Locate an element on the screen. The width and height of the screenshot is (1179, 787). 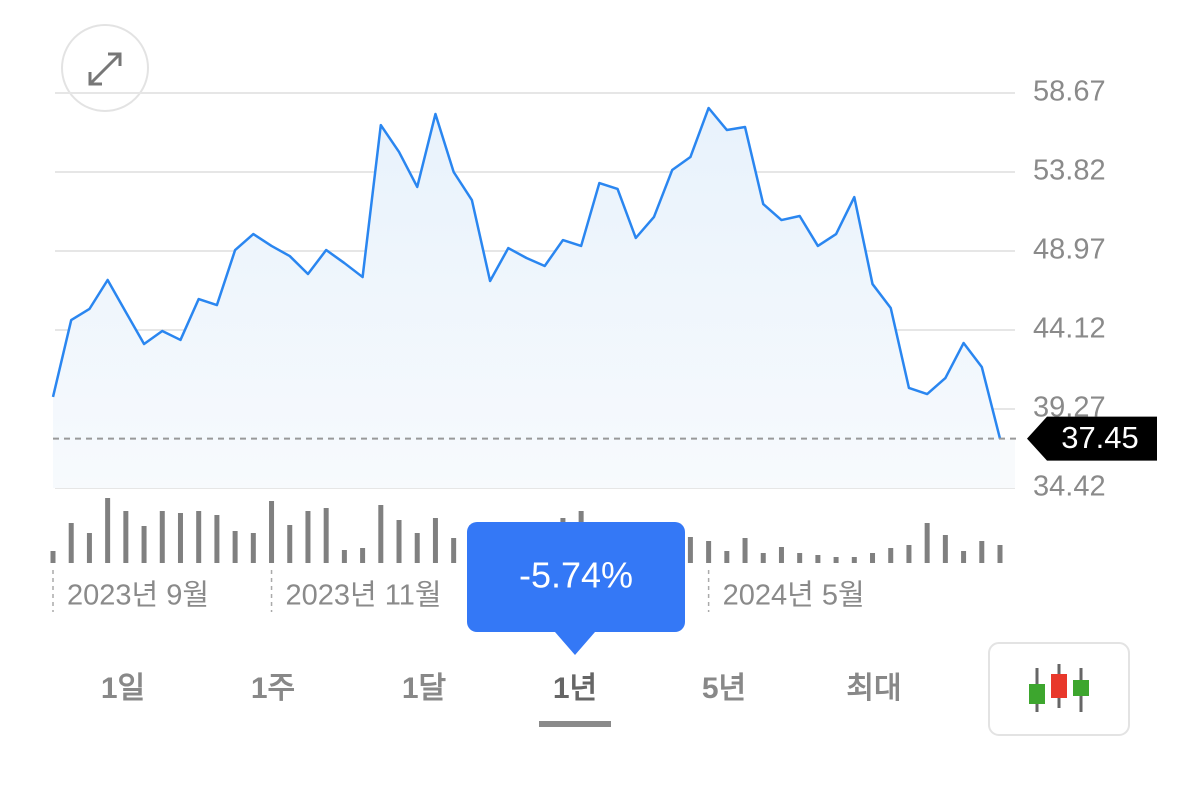
range-tab: 1달 is located at coordinates (424, 688).